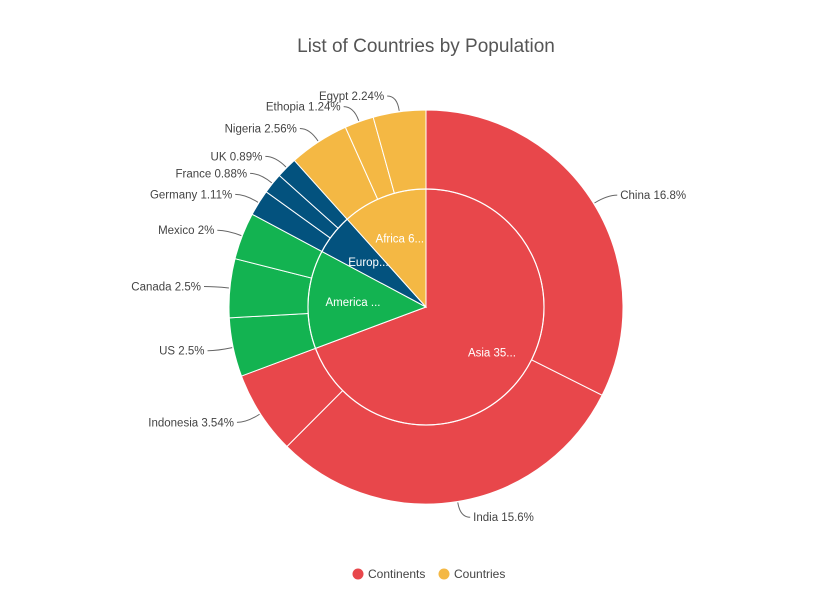  Describe the element at coordinates (191, 423) in the screenshot. I see `label-indonesia: Indonesia 3.54%` at that location.